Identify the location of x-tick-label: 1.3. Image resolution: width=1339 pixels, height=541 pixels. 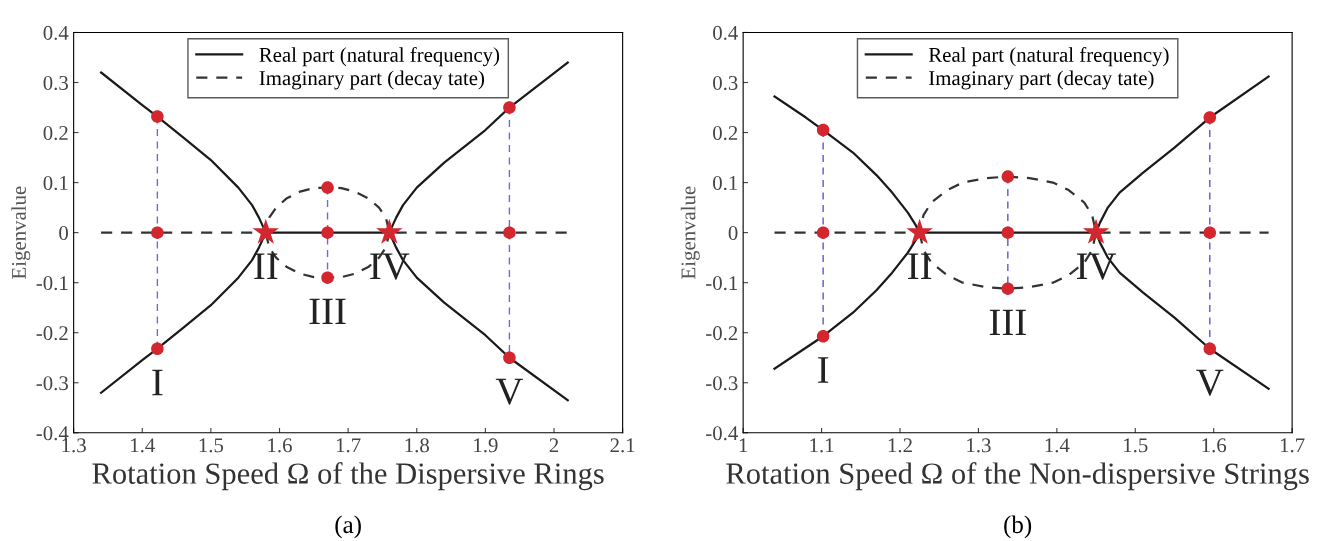
(979, 445).